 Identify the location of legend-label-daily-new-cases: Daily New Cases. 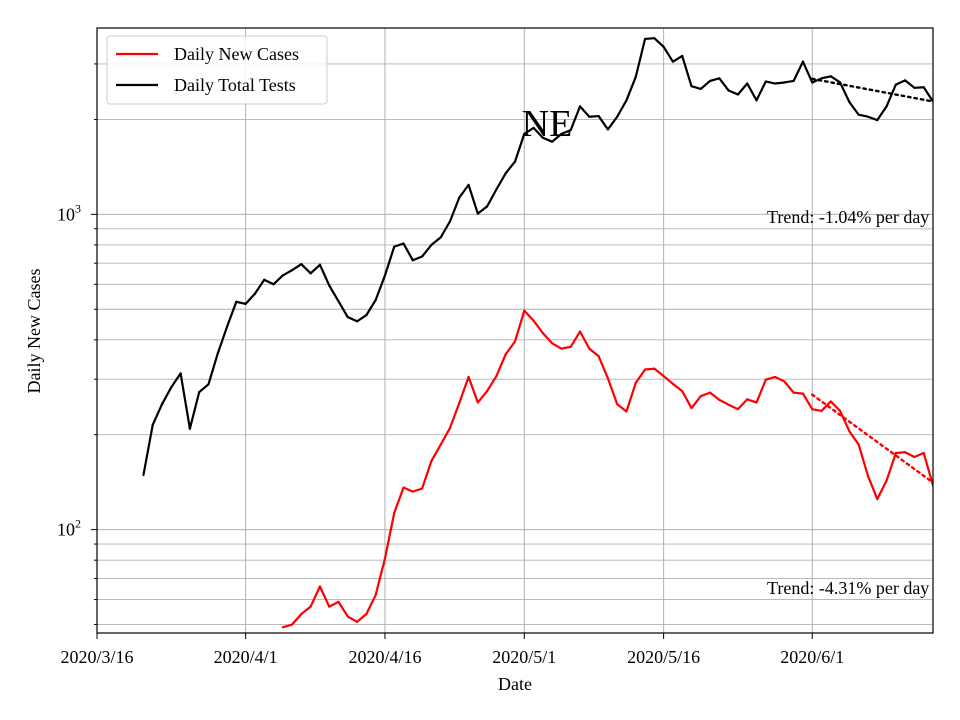
(236, 54).